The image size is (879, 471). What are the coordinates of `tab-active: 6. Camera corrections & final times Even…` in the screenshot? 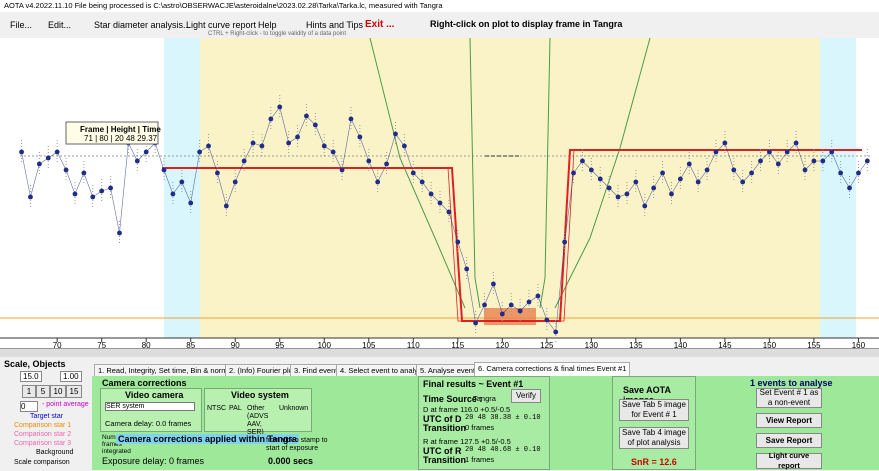 It's located at (552, 369).